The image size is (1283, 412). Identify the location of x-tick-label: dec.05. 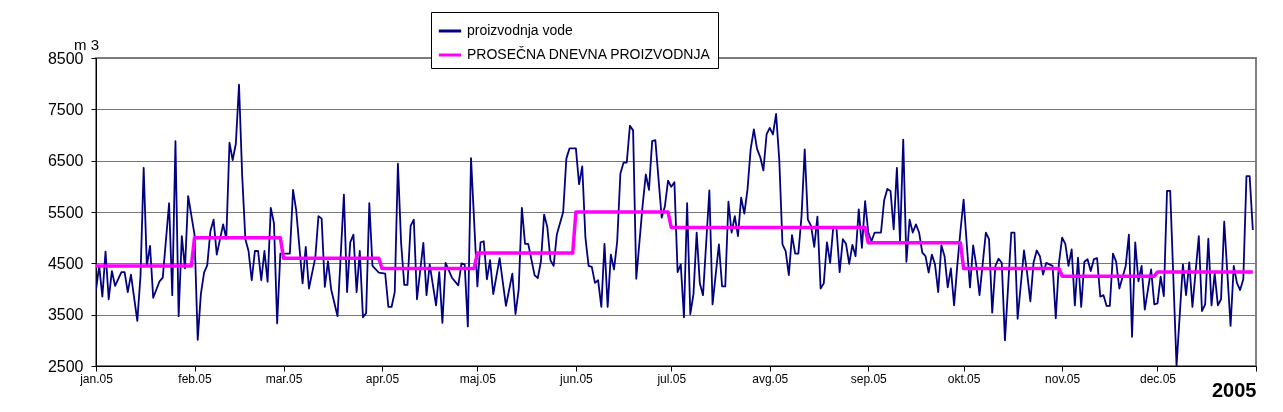
(1158, 378).